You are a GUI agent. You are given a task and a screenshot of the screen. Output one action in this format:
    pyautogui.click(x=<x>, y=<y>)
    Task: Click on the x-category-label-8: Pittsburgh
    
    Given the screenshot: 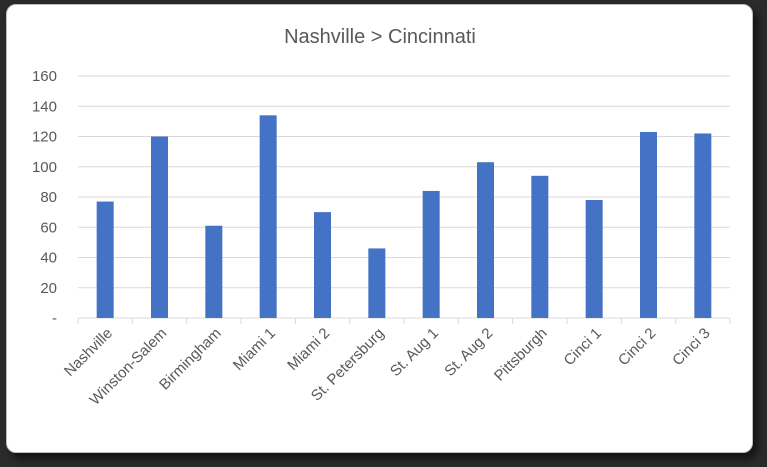 What is the action you would take?
    pyautogui.click(x=521, y=355)
    